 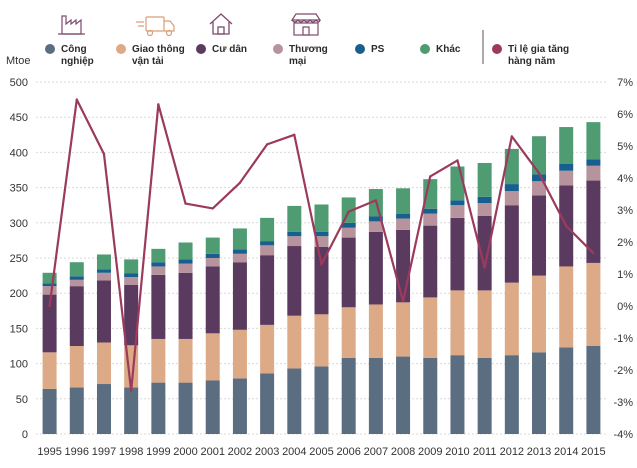 I want to click on y-tick-label: 400, so click(x=19, y=153).